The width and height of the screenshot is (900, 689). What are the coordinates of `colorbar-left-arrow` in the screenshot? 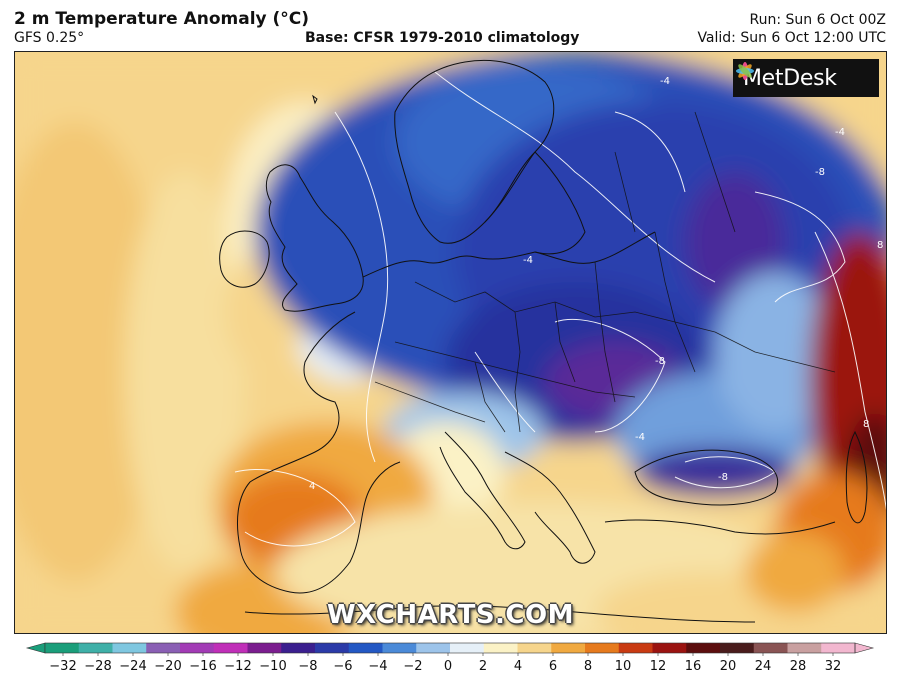 It's located at (35, 648).